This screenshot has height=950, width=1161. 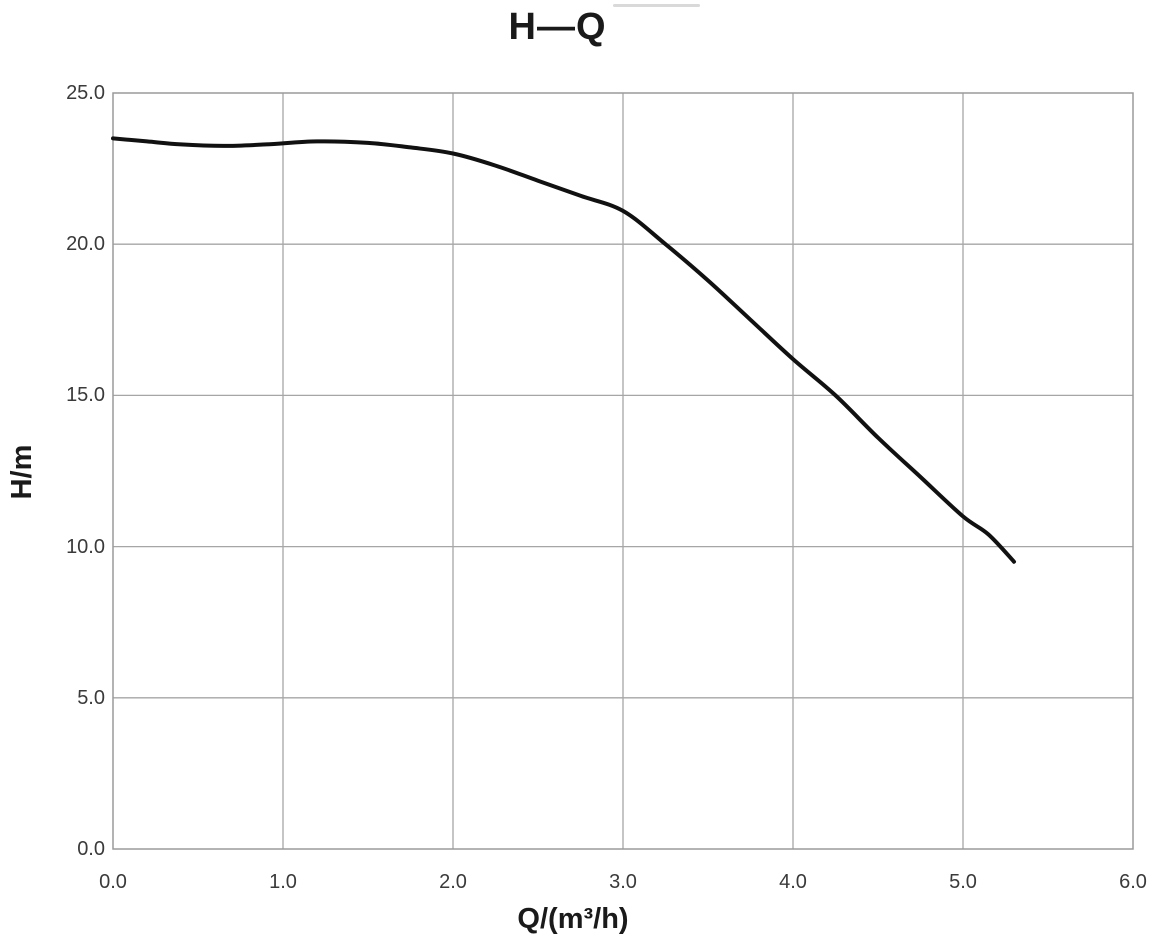 What do you see at coordinates (22, 472) in the screenshot?
I see `y-axis-title: H/m` at bounding box center [22, 472].